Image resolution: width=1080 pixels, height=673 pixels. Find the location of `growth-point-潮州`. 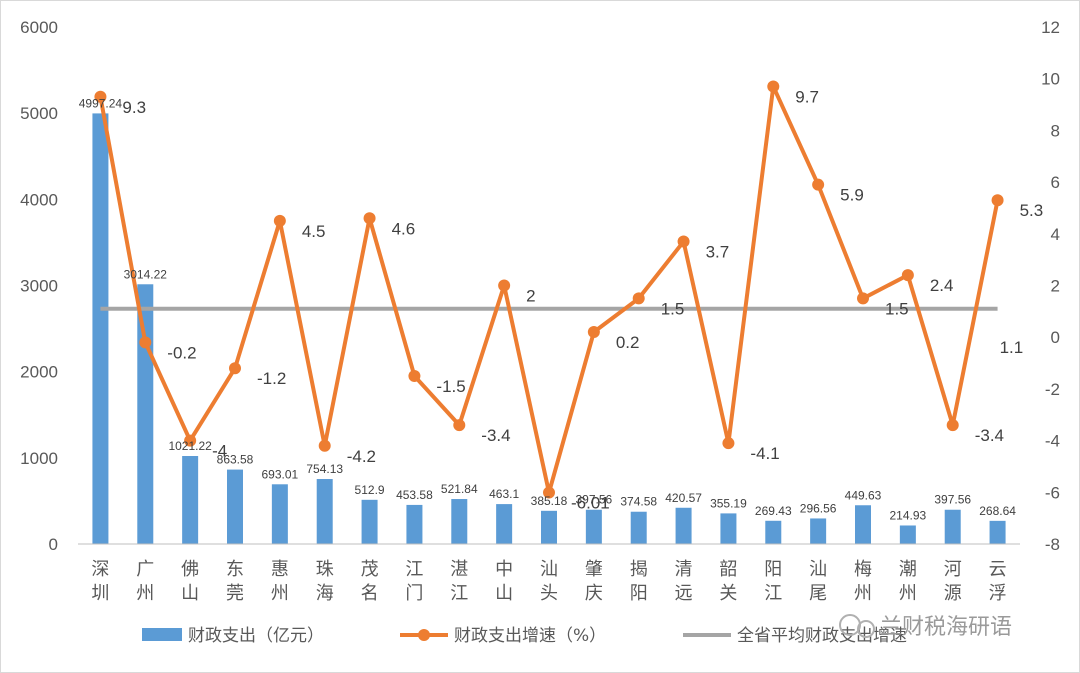

growth-point-潮州 is located at coordinates (907, 275).